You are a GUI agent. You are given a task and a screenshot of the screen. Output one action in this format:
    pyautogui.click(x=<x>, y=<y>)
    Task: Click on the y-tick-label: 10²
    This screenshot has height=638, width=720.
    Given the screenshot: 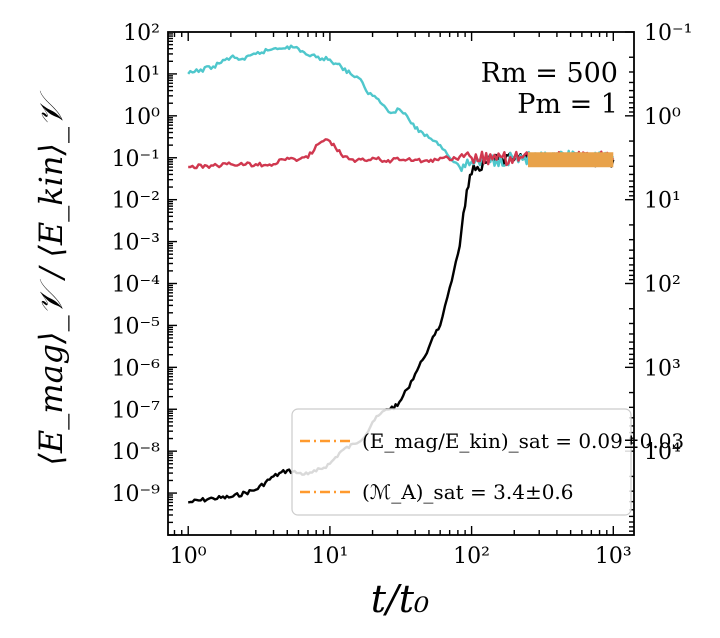 What is the action you would take?
    pyautogui.click(x=141, y=33)
    